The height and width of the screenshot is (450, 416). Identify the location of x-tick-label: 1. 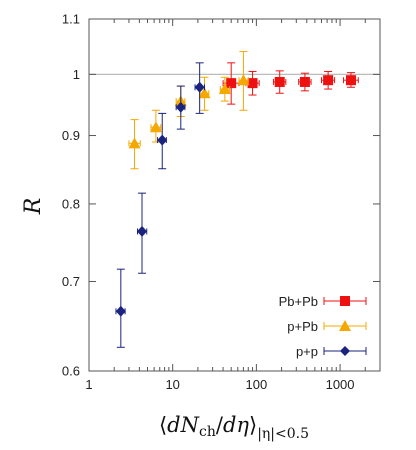
(88, 384).